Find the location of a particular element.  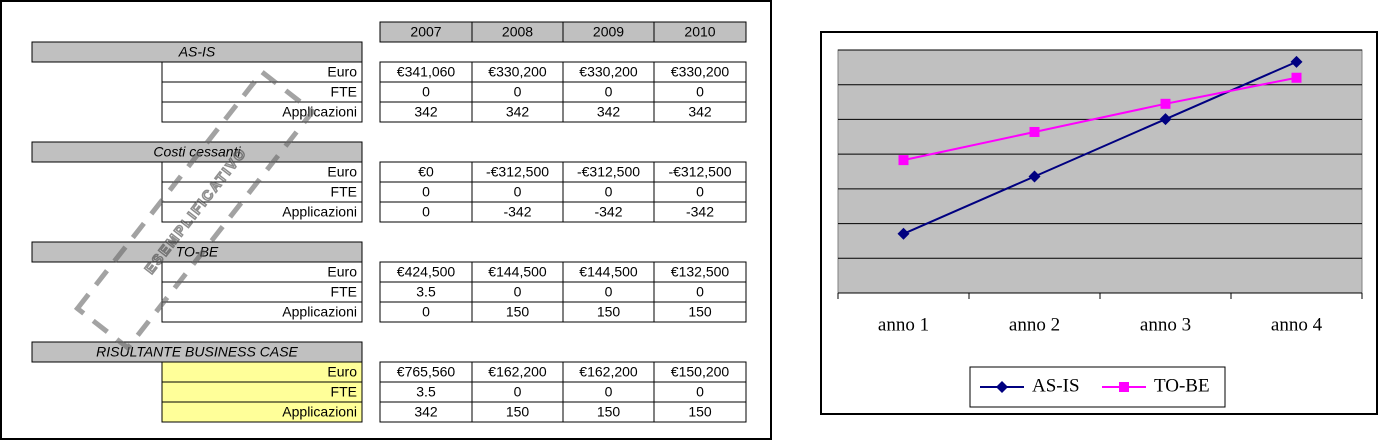

x-tick-label: anno 4 is located at coordinates (1297, 324).